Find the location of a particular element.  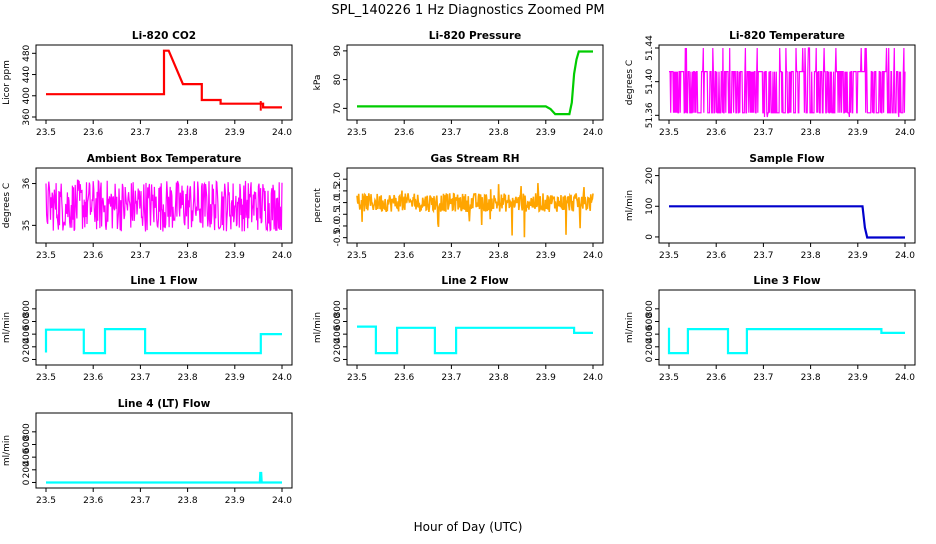

x-tick-label-7-0: 23.5 is located at coordinates (357, 378).